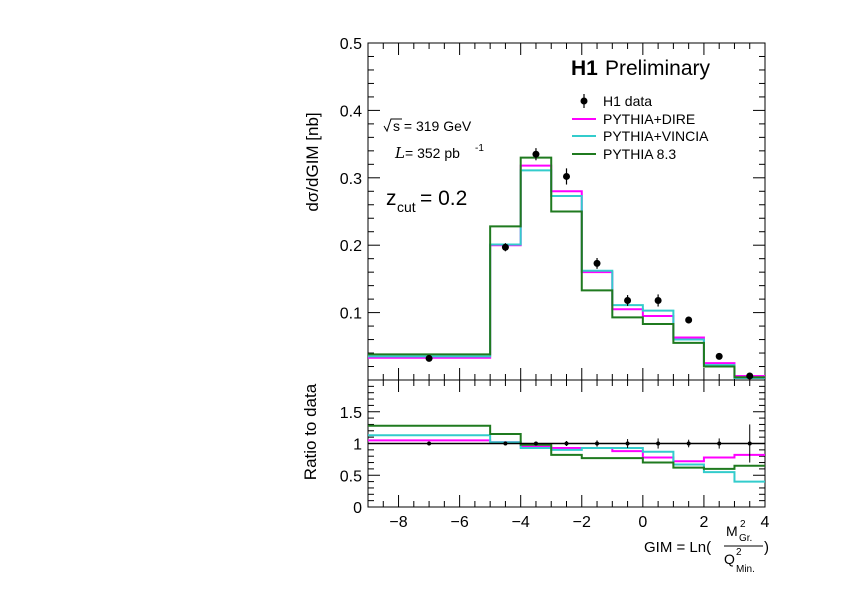  Describe the element at coordinates (432, 126) in the screenshot. I see `sqrt-s-text: s = 319 GeV` at that location.